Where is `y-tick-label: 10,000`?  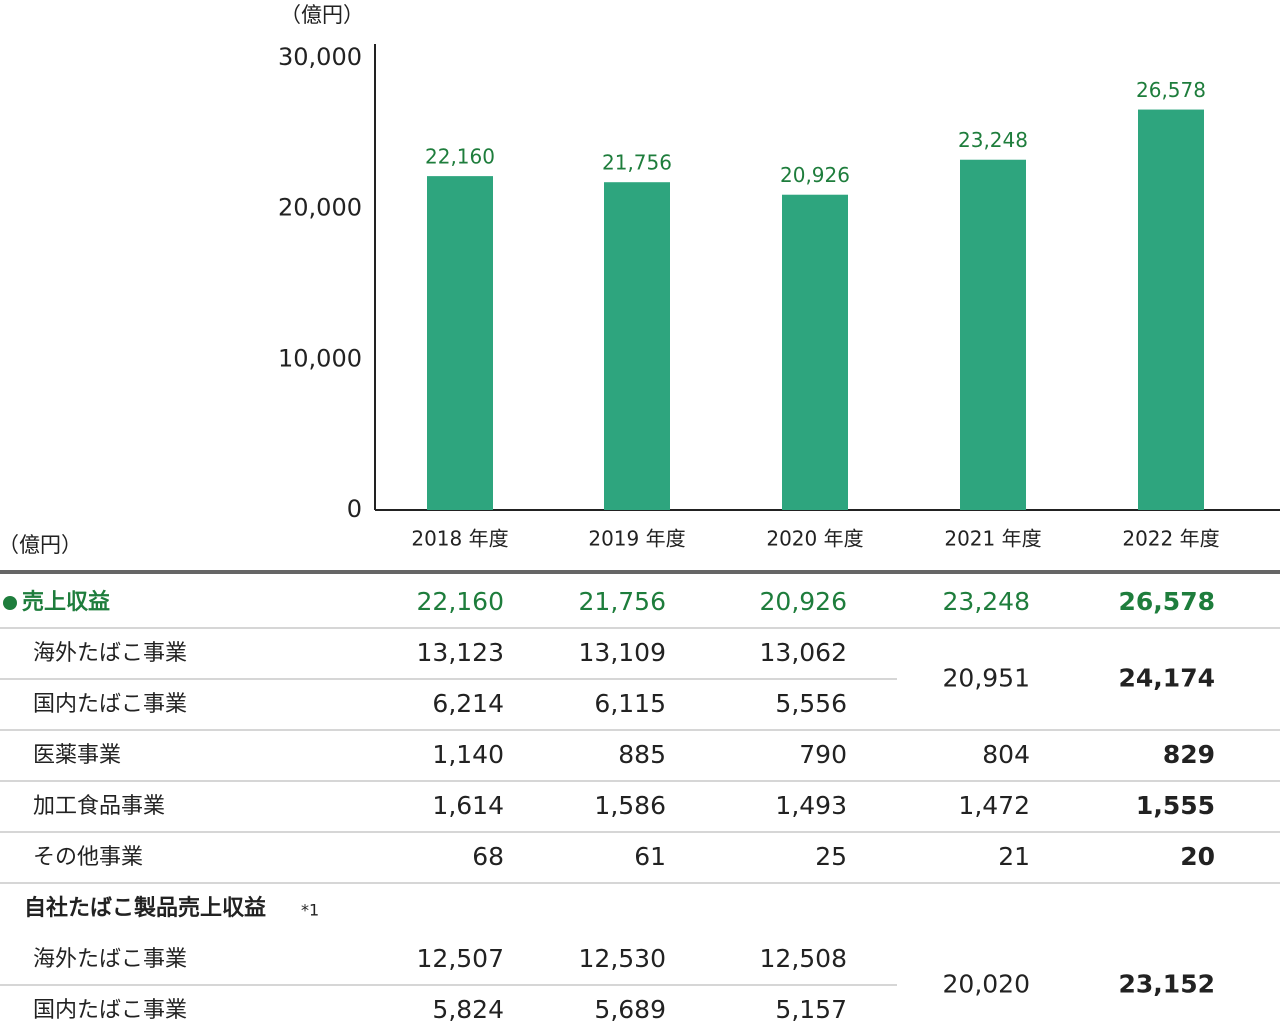 y-tick-label: 10,000 is located at coordinates (320, 358).